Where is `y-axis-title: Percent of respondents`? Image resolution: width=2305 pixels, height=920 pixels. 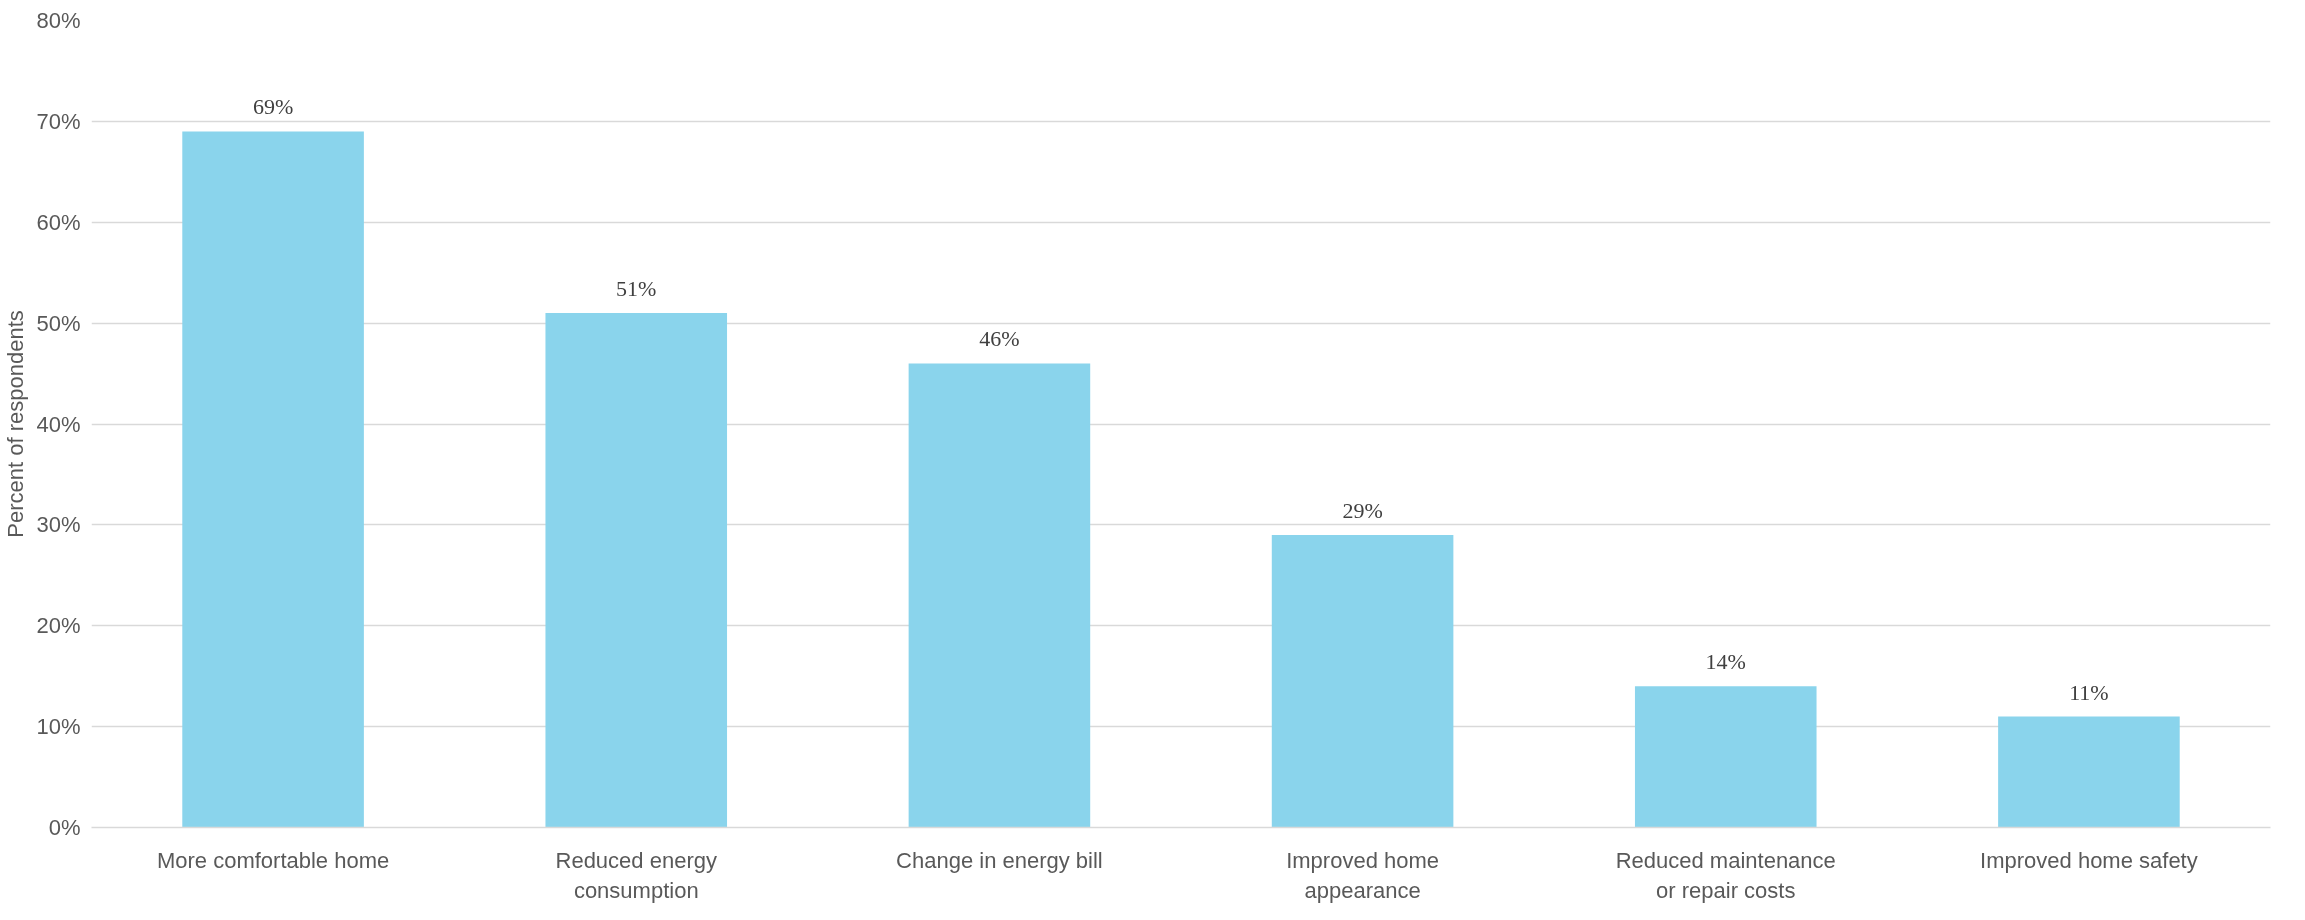 y-axis-title: Percent of respondents is located at coordinates (16, 424).